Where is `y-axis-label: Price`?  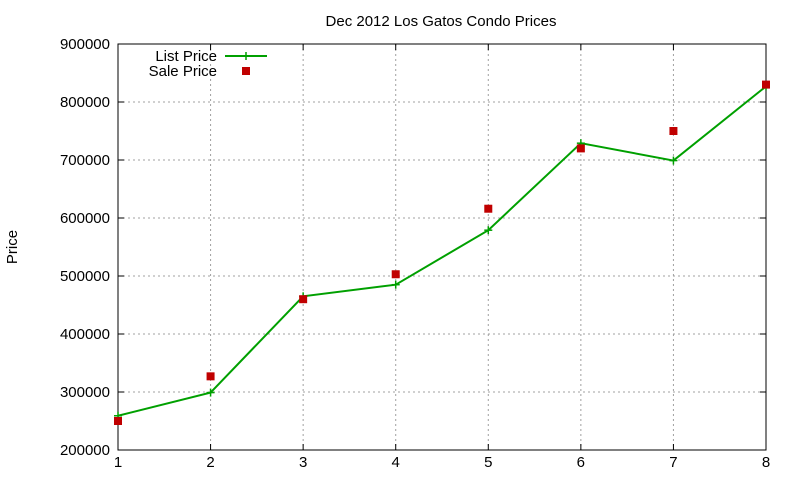 y-axis-label: Price is located at coordinates (12, 247).